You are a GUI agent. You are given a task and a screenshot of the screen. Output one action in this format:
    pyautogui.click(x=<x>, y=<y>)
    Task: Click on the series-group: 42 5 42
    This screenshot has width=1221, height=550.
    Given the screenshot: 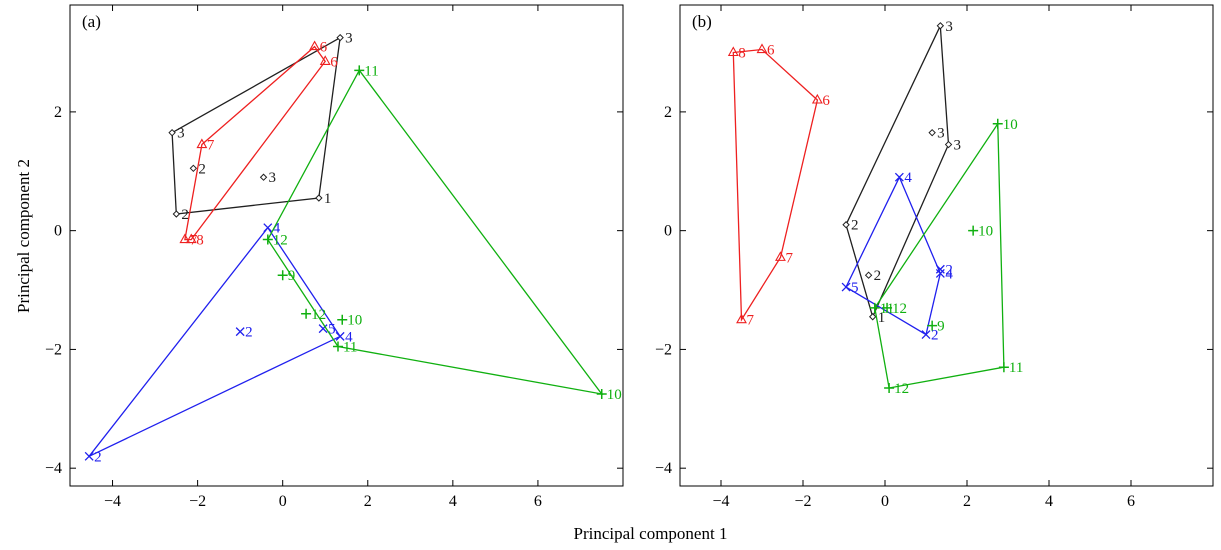 What is the action you would take?
    pyautogui.click(x=218, y=343)
    